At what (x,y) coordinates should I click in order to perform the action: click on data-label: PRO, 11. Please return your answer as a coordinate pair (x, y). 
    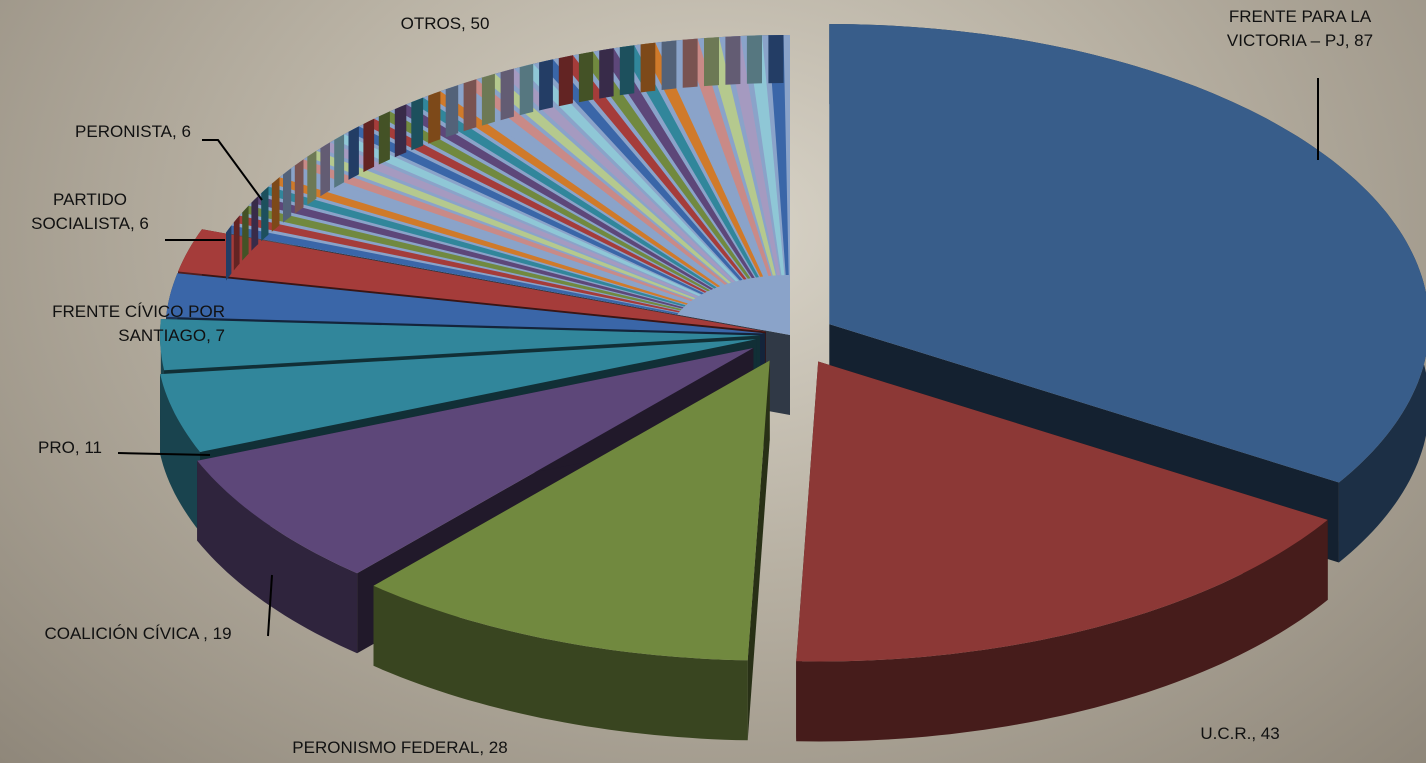
    Looking at the image, I should click on (70, 447).